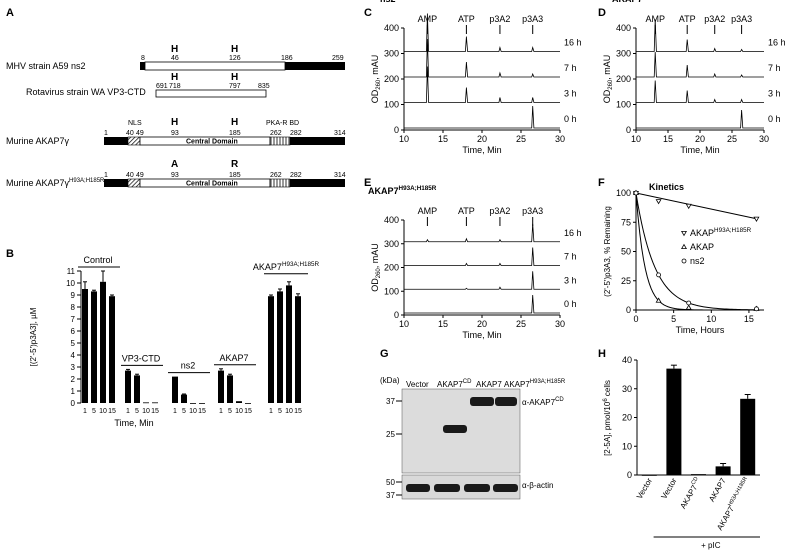 Image resolution: width=800 pixels, height=551 pixels. What do you see at coordinates (687, 19) in the screenshot?
I see `peak-label: ATP` at bounding box center [687, 19].